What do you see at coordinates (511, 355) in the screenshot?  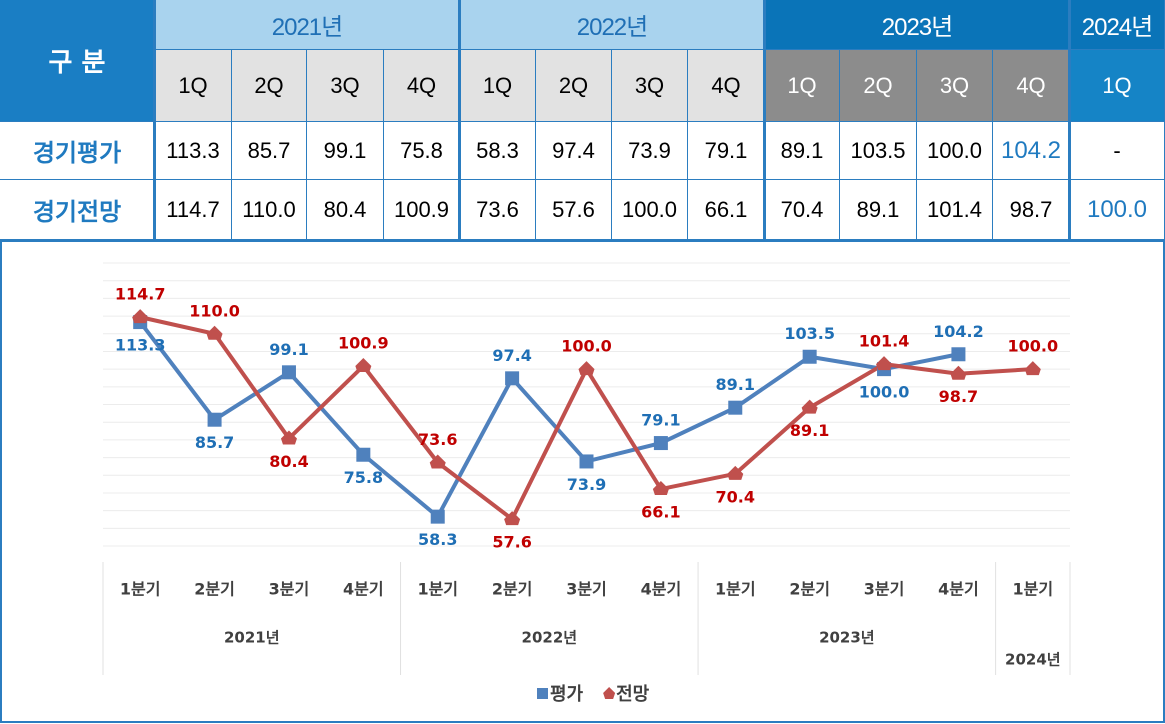 I see `data-label: 97.4` at bounding box center [511, 355].